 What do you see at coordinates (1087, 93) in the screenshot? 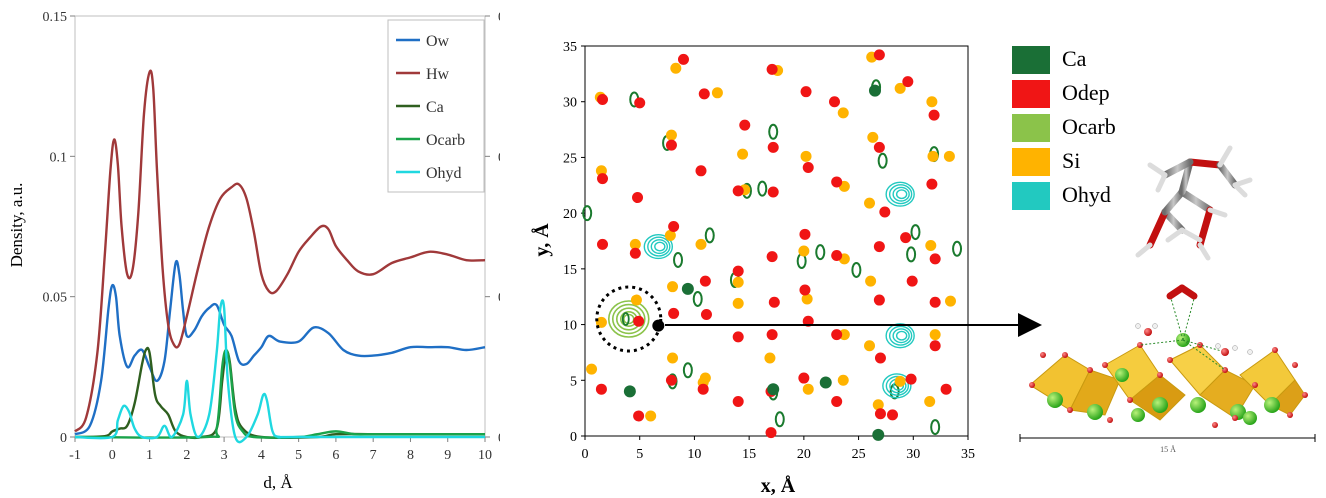
I see `legend-item-odep: Odep` at bounding box center [1087, 93].